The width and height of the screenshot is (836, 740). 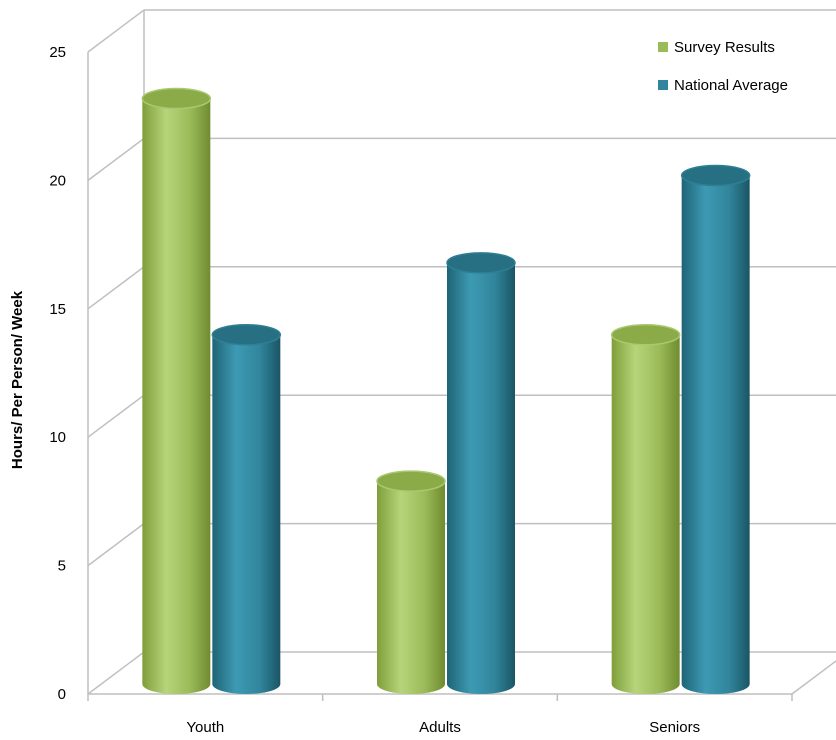 I want to click on x-tick-label: Youth, so click(x=205, y=727).